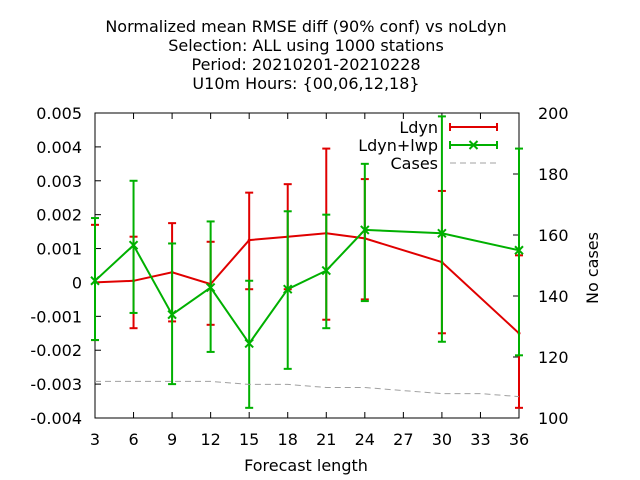  I want to click on y-tick-label: -0.004, so click(56, 418).